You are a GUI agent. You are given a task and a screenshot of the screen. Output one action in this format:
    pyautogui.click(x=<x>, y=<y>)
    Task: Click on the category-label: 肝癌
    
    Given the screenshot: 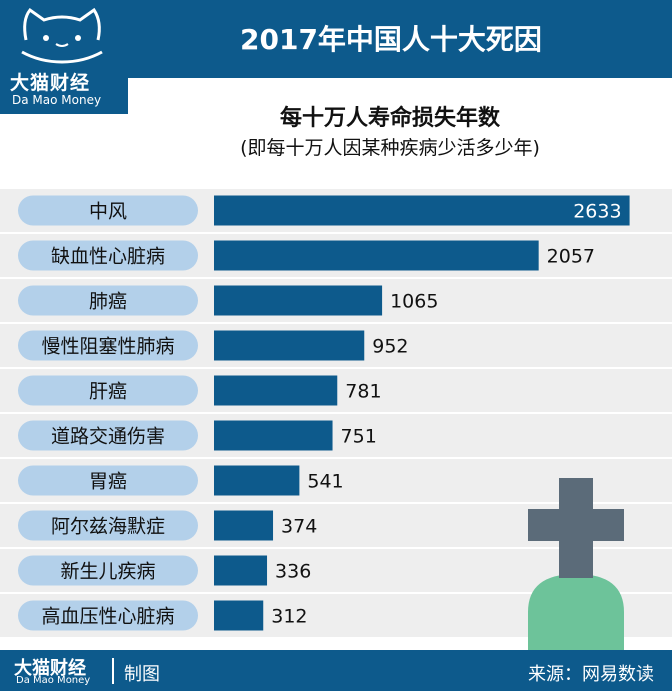 What is the action you would take?
    pyautogui.click(x=108, y=392)
    